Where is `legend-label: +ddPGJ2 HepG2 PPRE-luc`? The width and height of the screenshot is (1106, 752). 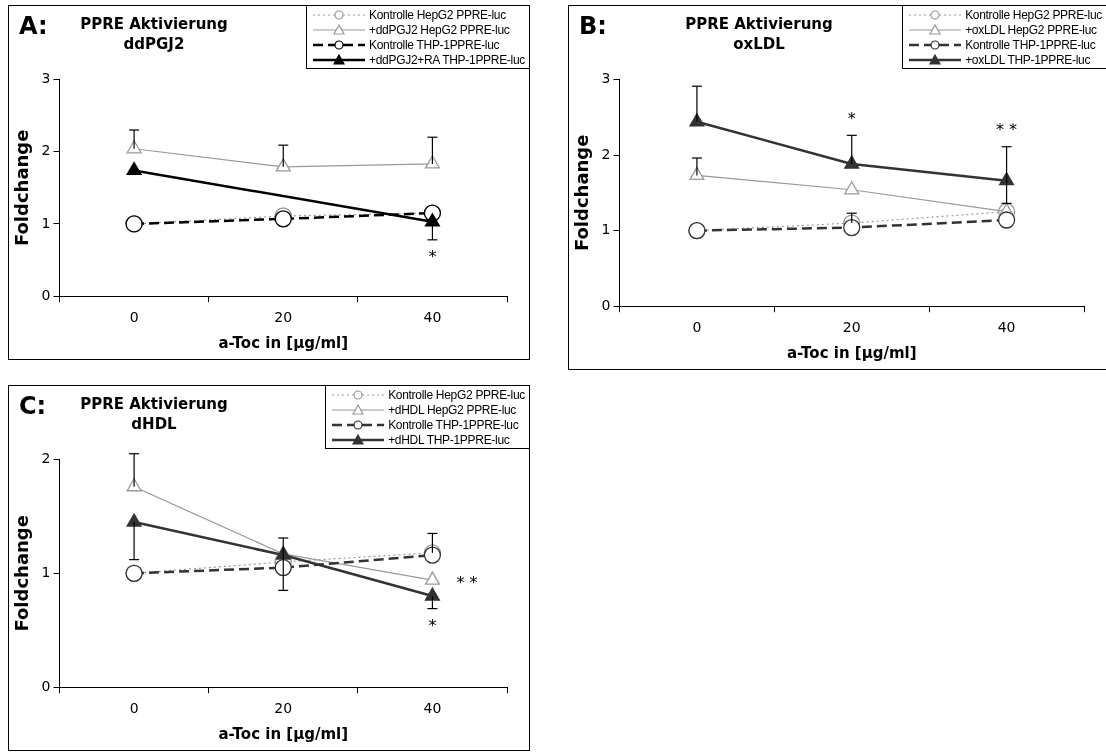 legend-label: +ddPGJ2 HepG2 PPRE-luc is located at coordinates (439, 29).